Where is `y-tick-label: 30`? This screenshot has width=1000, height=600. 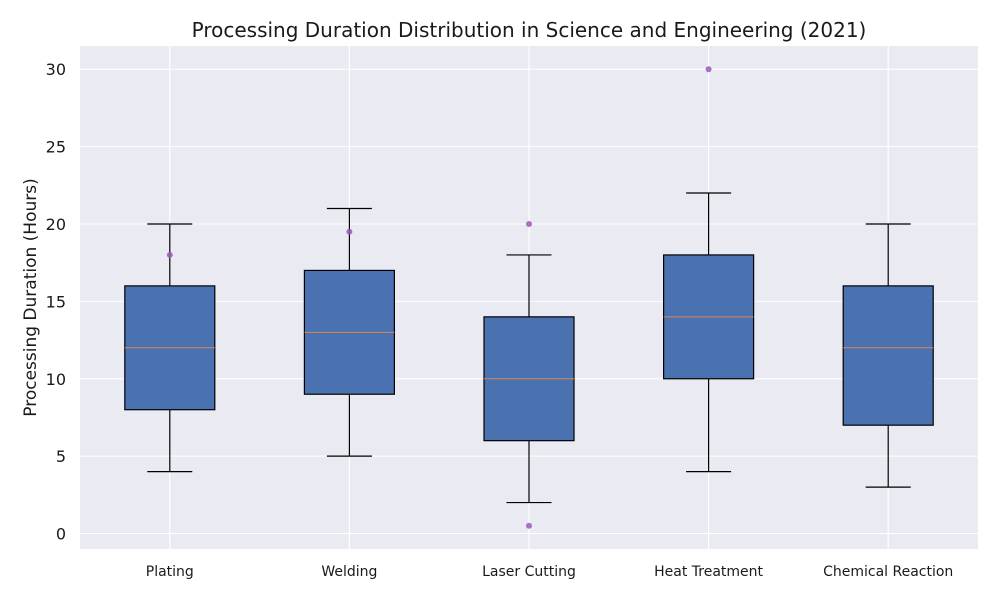 y-tick-label: 30 is located at coordinates (56, 69).